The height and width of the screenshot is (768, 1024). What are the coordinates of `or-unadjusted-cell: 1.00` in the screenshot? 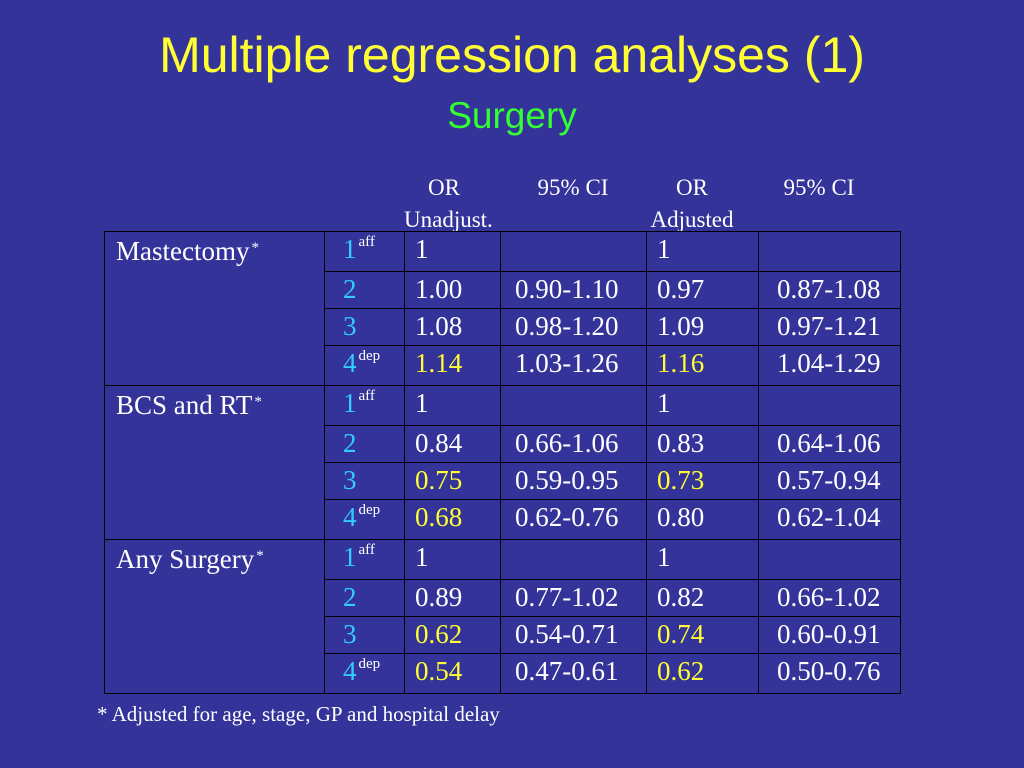 It's located at (452, 290).